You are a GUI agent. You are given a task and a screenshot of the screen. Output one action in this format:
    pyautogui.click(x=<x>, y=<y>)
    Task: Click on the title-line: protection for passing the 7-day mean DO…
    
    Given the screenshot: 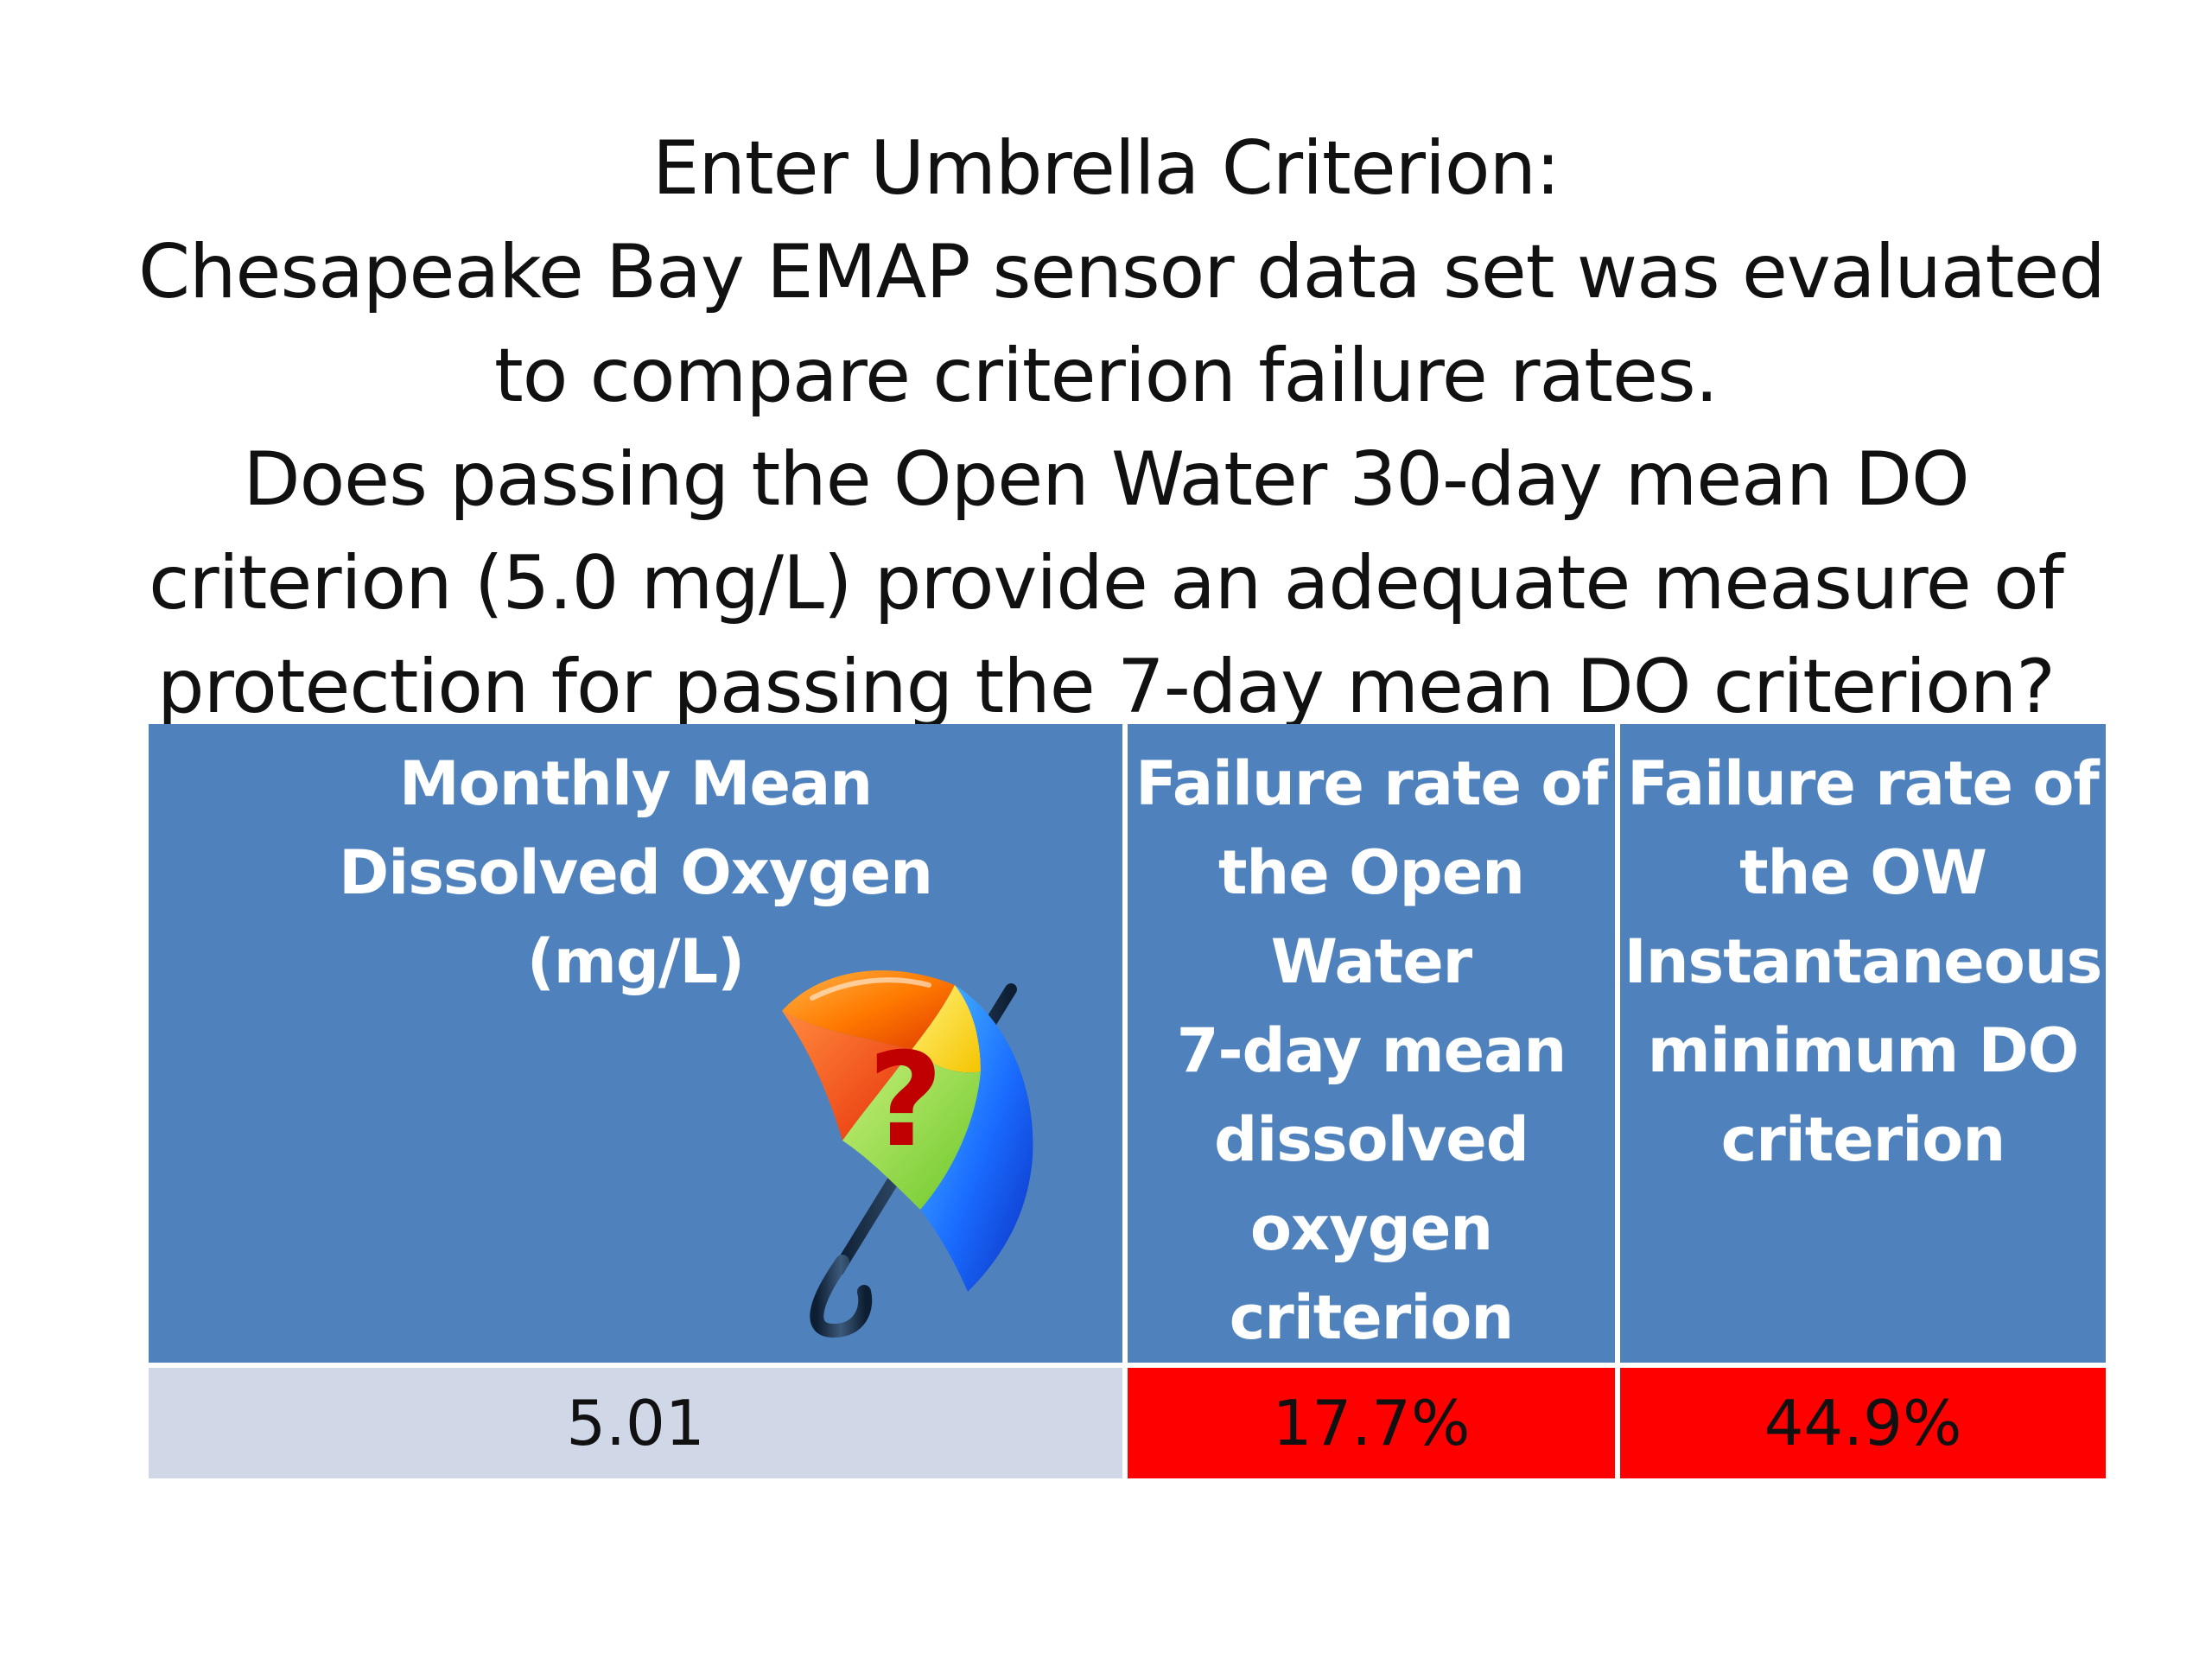 What is the action you would take?
    pyautogui.click(x=1106, y=687)
    